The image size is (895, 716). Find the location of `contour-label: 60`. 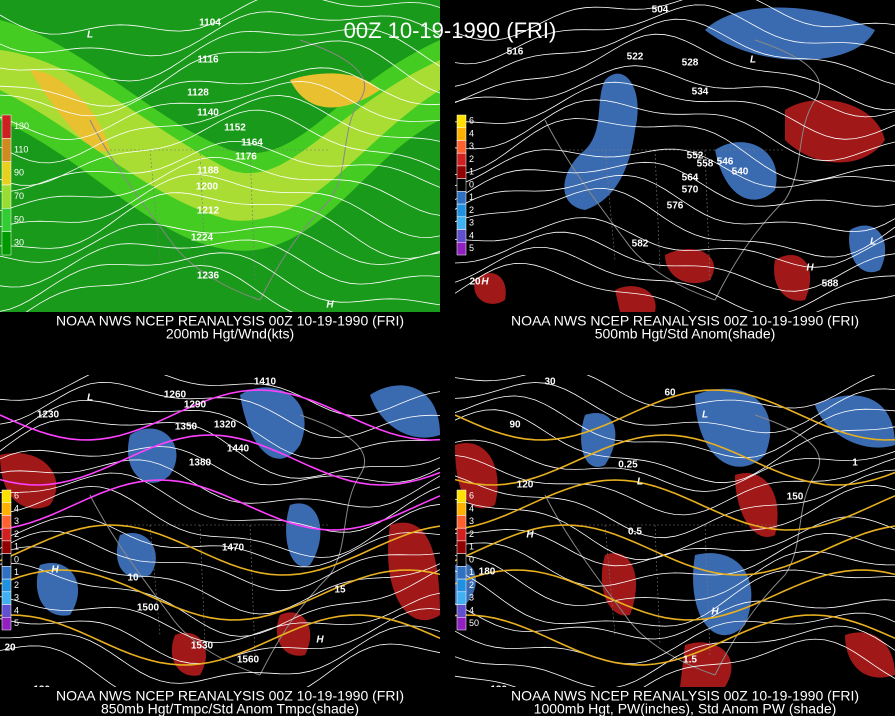

contour-label: 60 is located at coordinates (670, 393).